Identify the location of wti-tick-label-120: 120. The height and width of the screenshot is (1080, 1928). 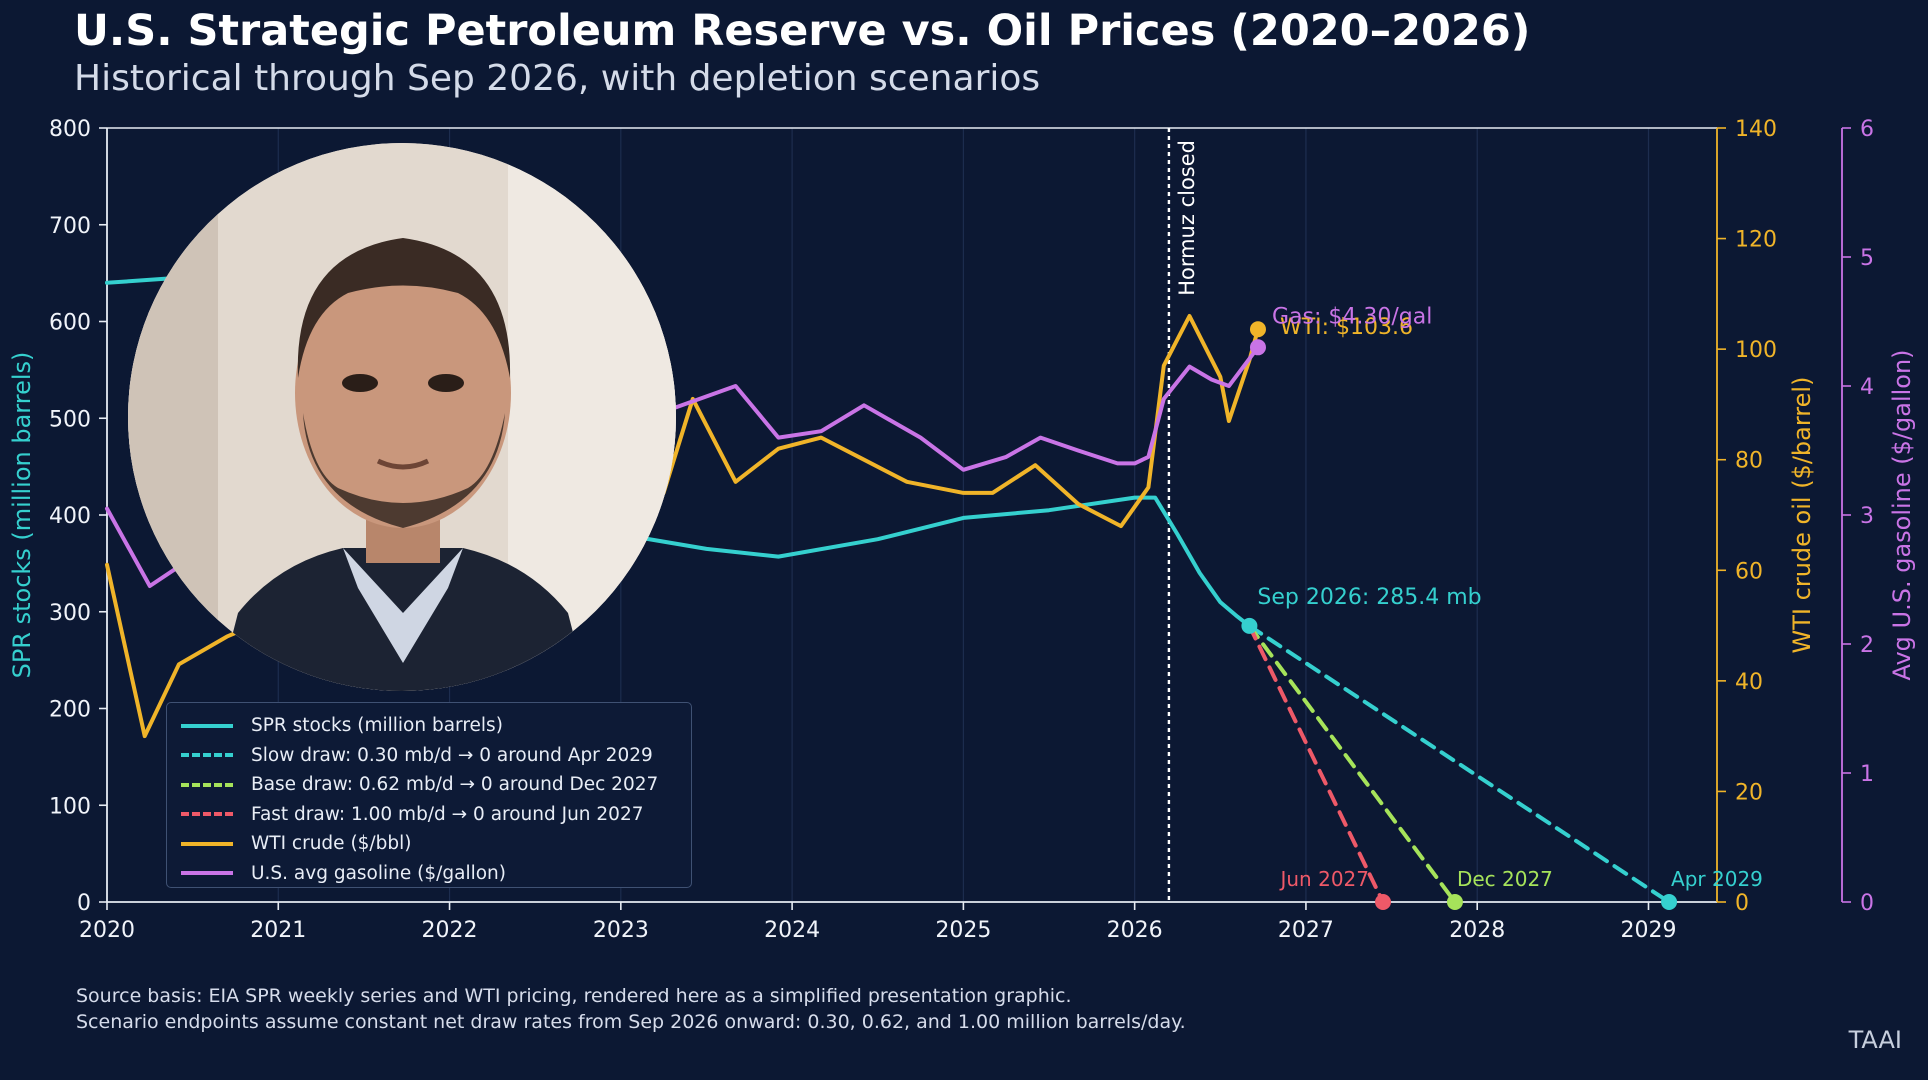
(1756, 240).